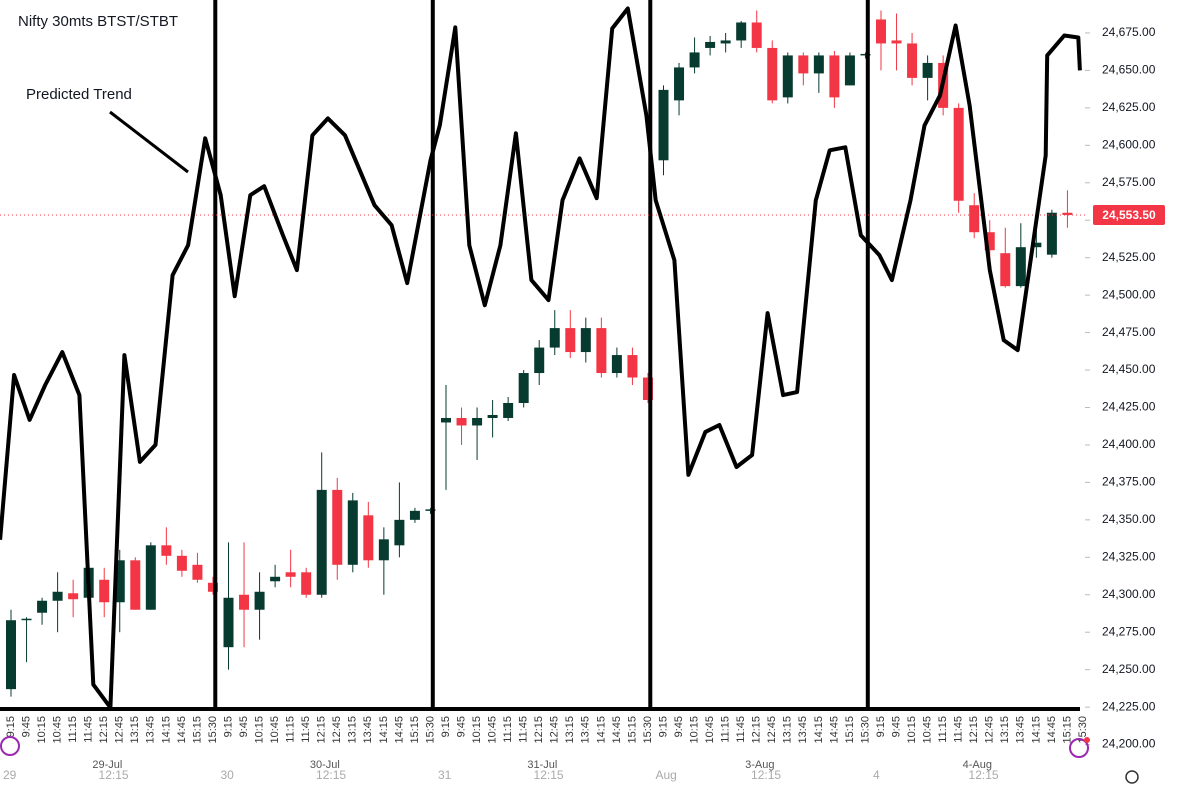  What do you see at coordinates (79, 94) in the screenshot?
I see `annotation: Predicted Trend` at bounding box center [79, 94].